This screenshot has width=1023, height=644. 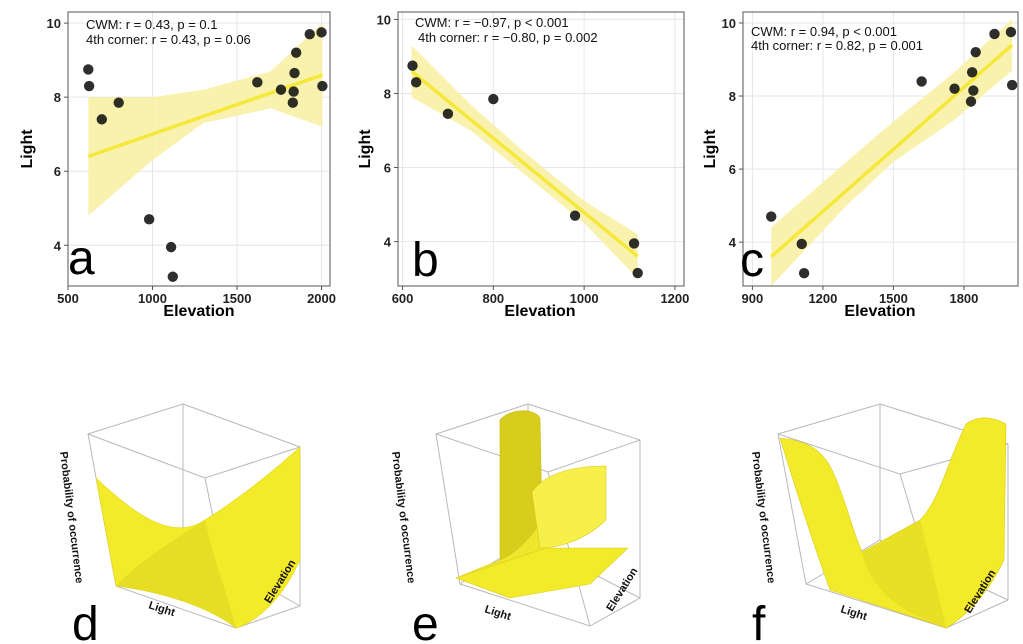 I want to click on x-ticks-b: 600 800 1000 1200, so click(x=540, y=296).